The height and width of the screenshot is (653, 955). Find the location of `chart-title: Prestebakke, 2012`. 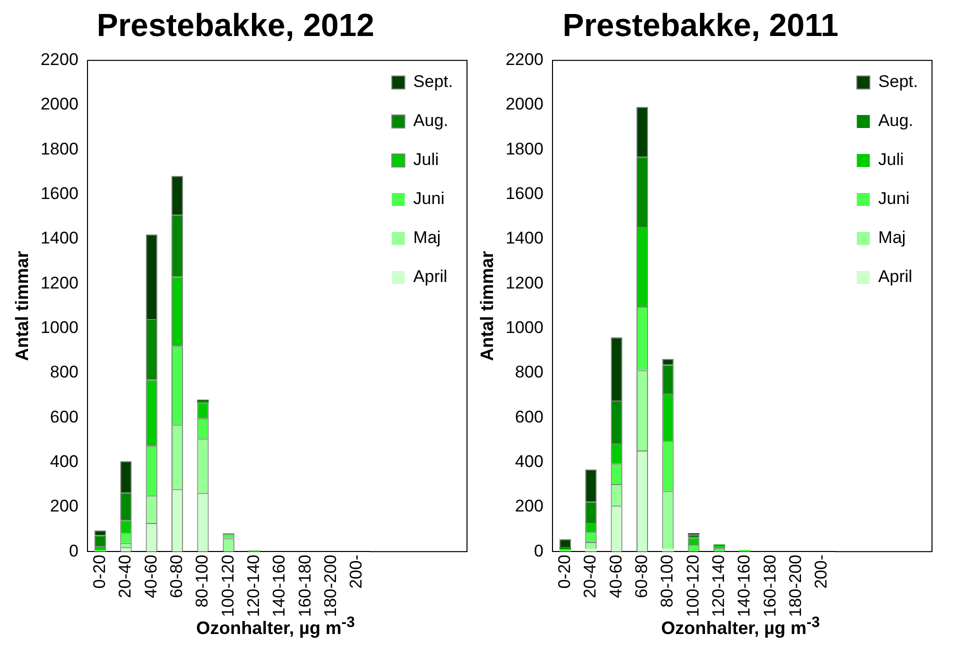

chart-title: Prestebakke, 2012 is located at coordinates (235, 25).